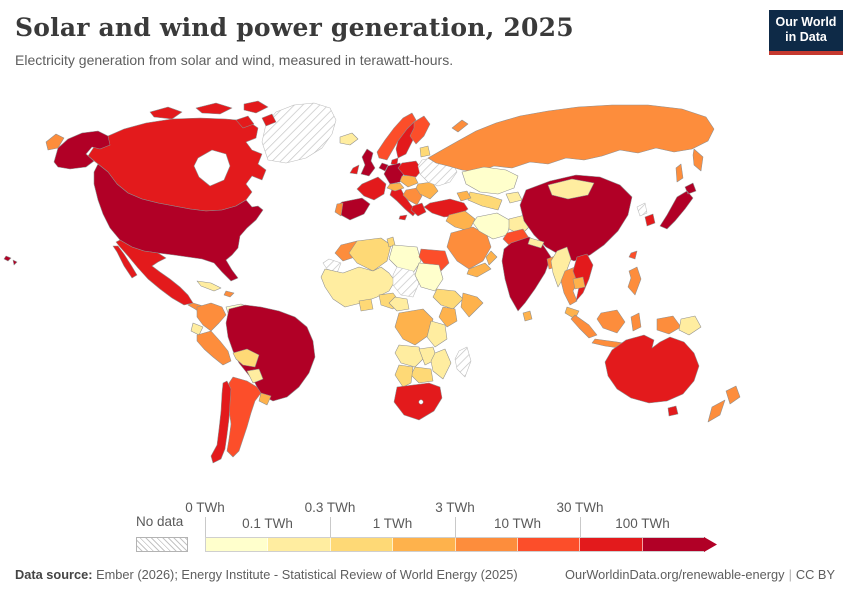 Image resolution: width=850 pixels, height=600 pixels. Describe the element at coordinates (437, 334) in the screenshot. I see `country-tanzania` at that location.